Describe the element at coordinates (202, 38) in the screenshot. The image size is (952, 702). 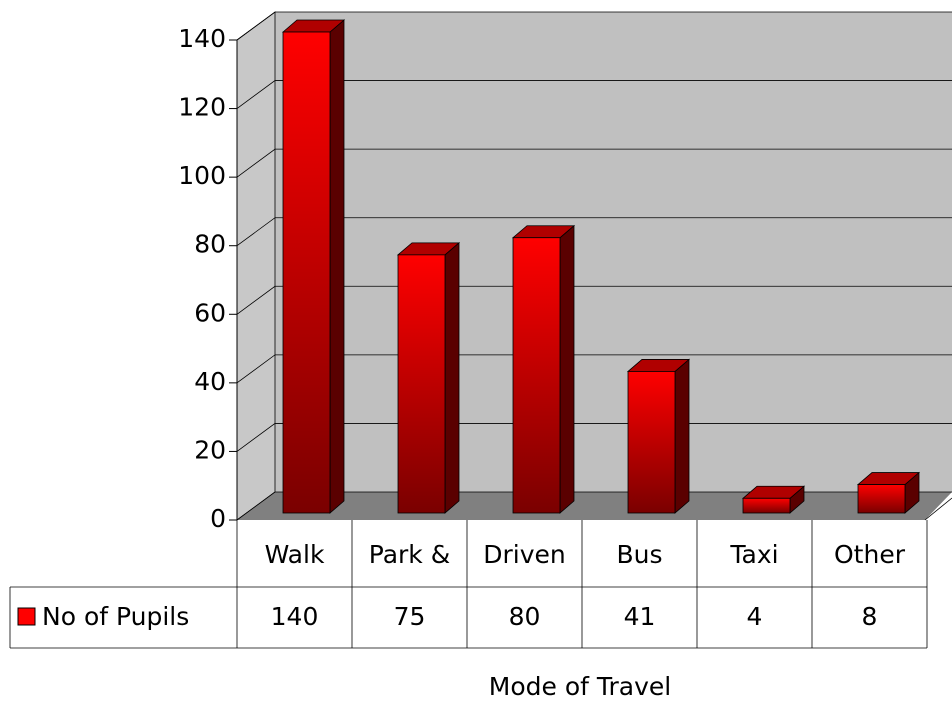
I see `y-tick-label: 140` at that location.